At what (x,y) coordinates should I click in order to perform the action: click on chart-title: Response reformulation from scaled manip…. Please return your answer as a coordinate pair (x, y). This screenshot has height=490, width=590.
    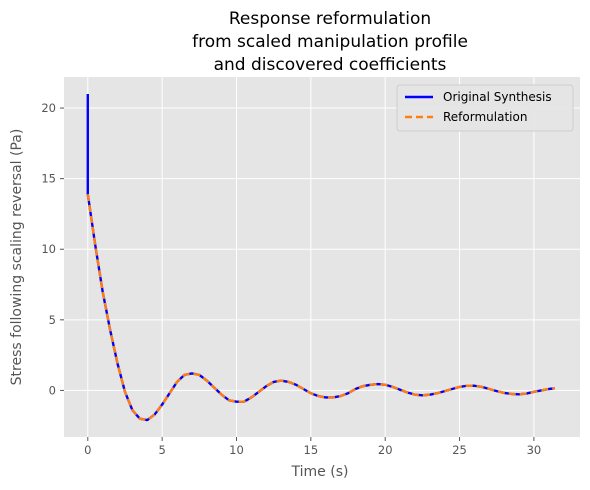
    Looking at the image, I should click on (330, 42).